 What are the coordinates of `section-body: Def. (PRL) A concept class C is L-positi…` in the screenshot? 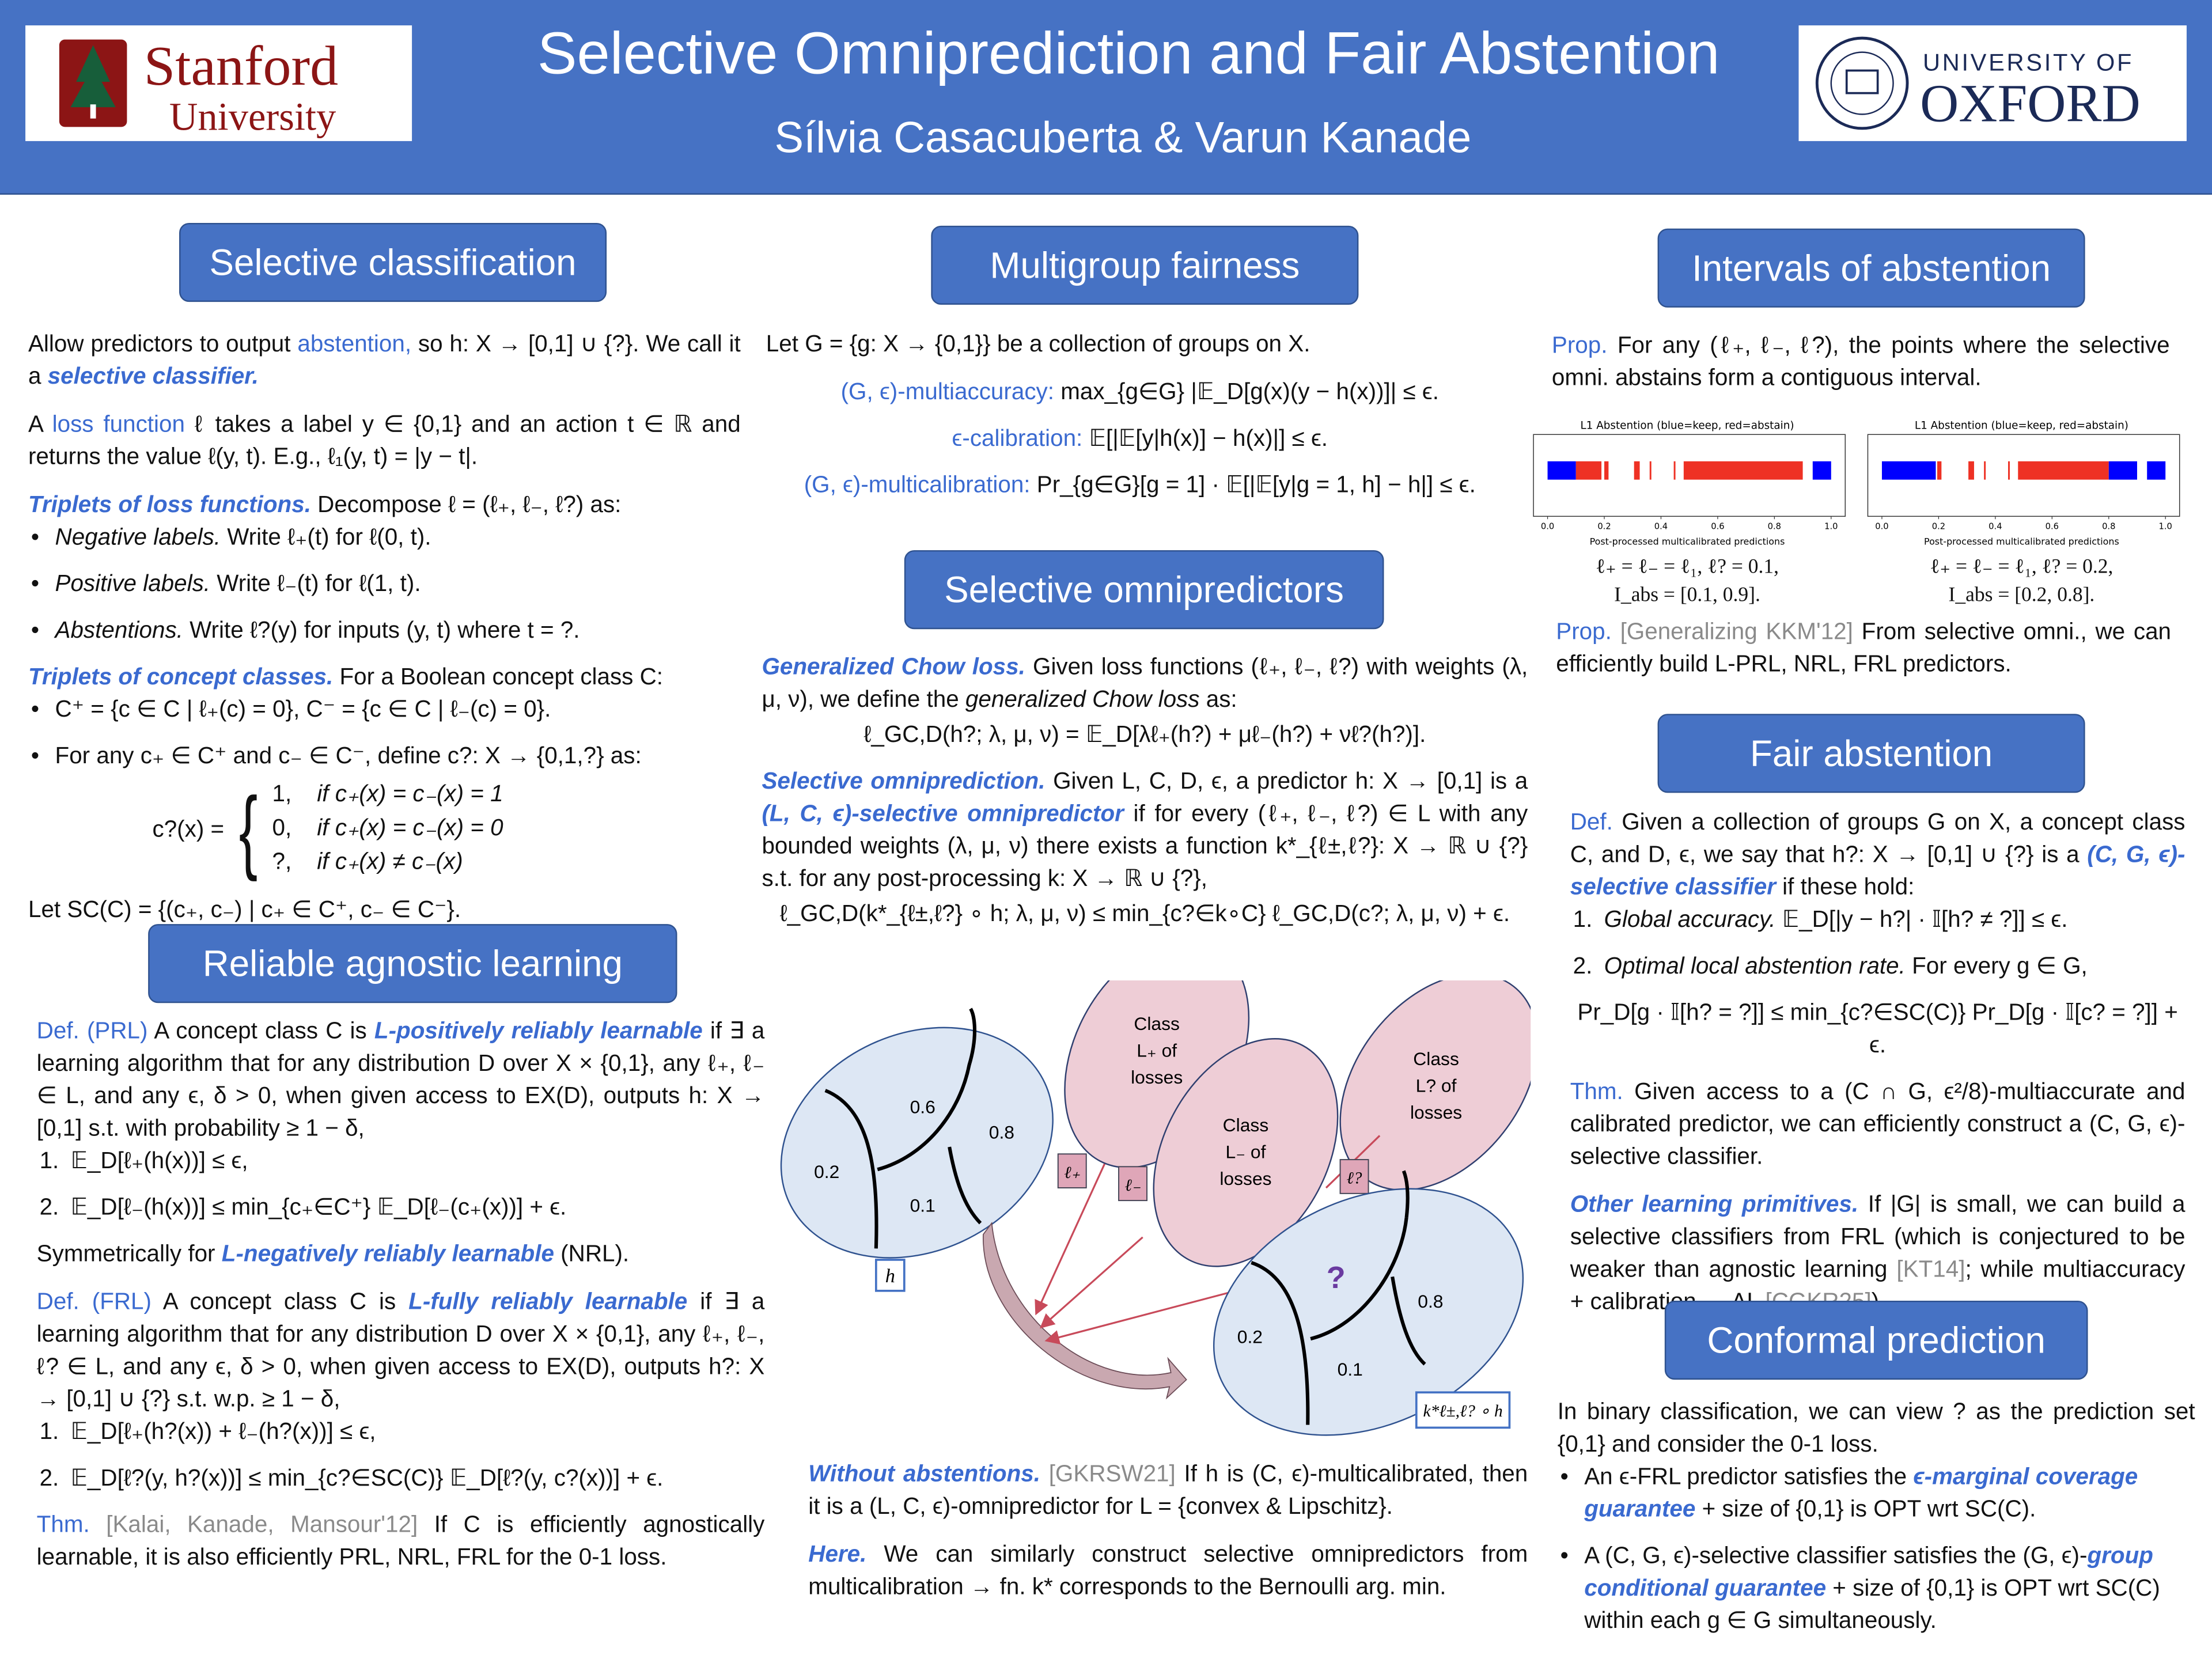 It's located at (401, 1295).